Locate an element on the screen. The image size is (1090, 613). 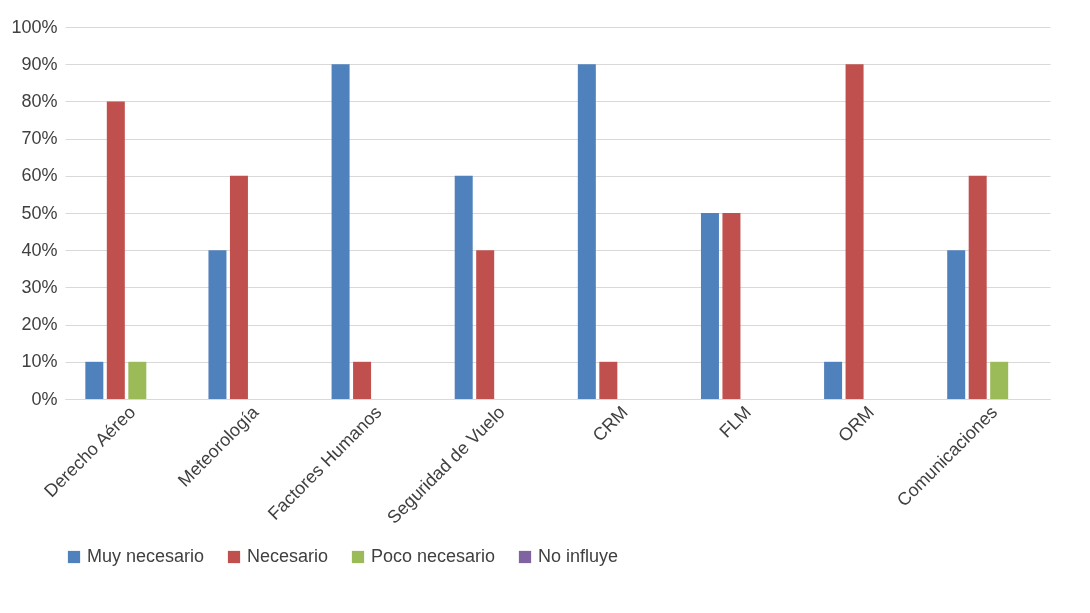
y-tick-label: 10% is located at coordinates (39, 361).